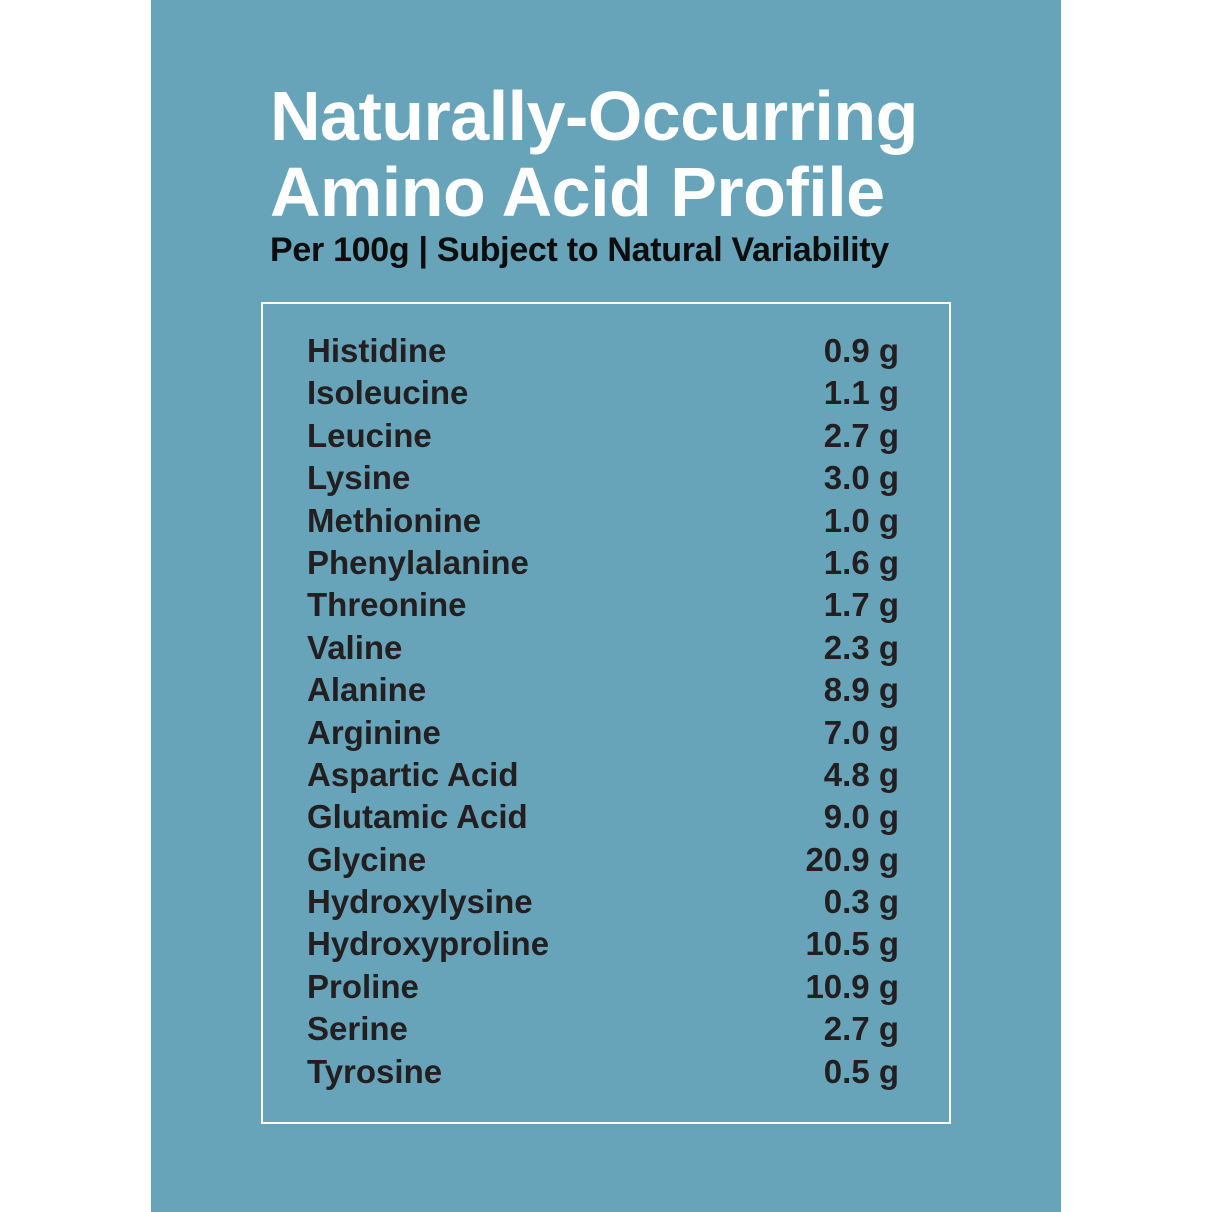  I want to click on table-row: Hydroxylysine 0.3 g, so click(603, 902).